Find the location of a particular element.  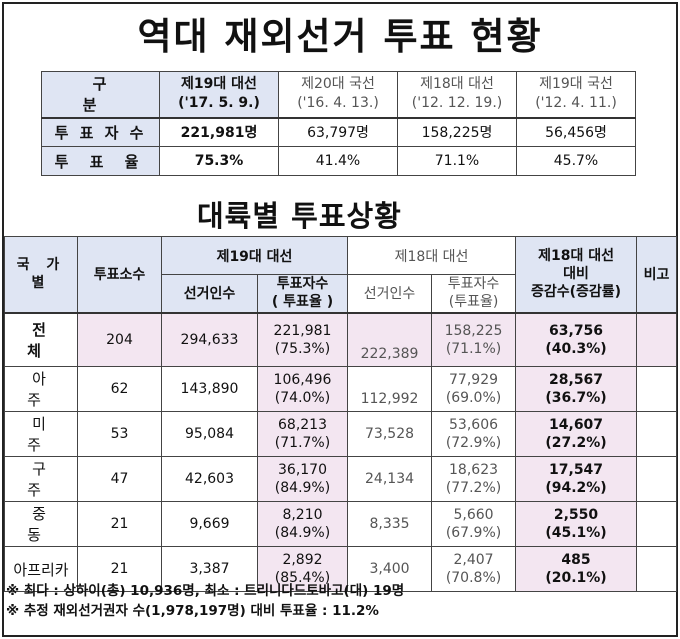

e19-rate-value: (75.3%) is located at coordinates (302, 348).